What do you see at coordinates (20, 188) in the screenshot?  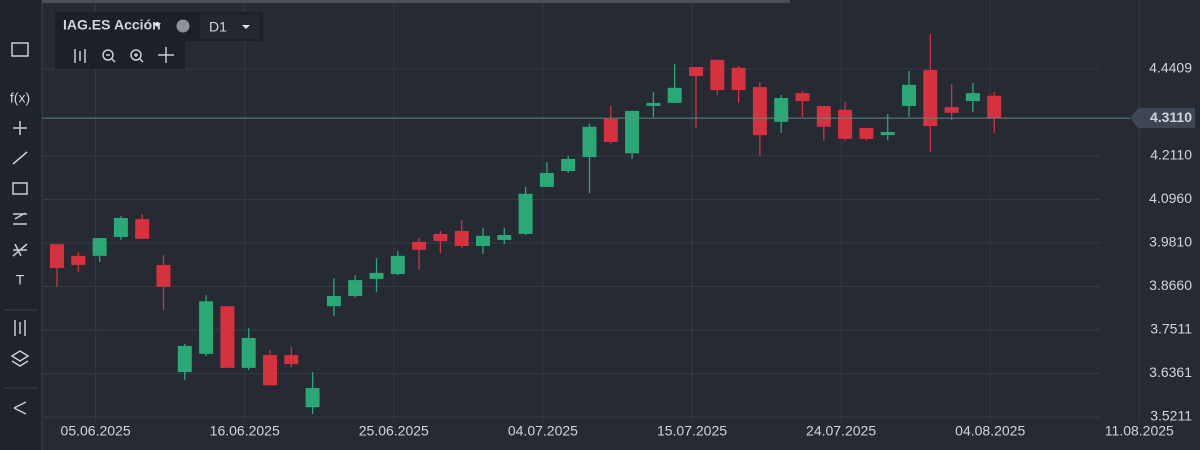 I see `rectangle-tool` at bounding box center [20, 188].